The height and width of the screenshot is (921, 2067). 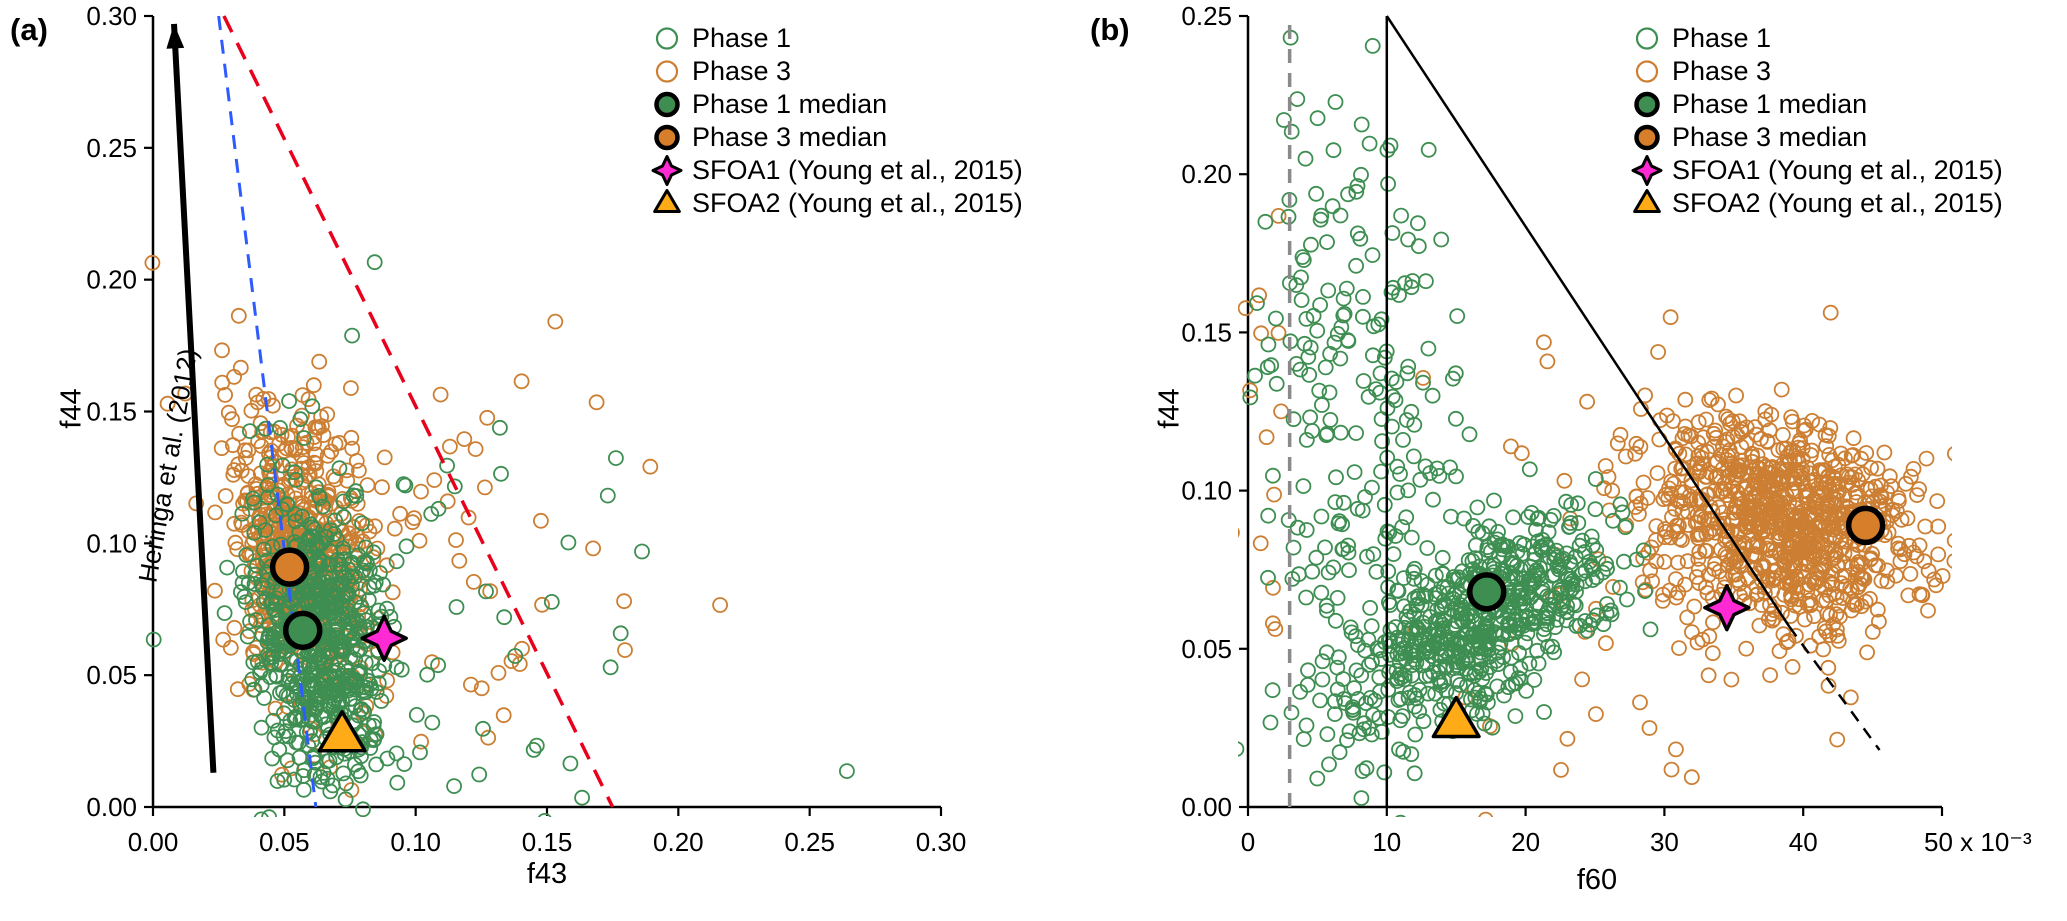 I want to click on svg-text: 0, so click(x=1248, y=842).